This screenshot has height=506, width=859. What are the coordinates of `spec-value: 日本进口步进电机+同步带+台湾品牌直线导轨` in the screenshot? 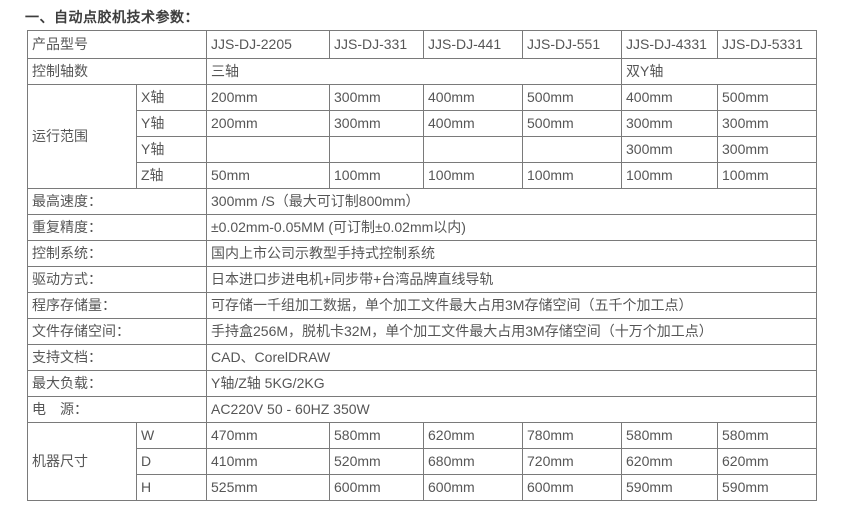 It's located at (511, 279).